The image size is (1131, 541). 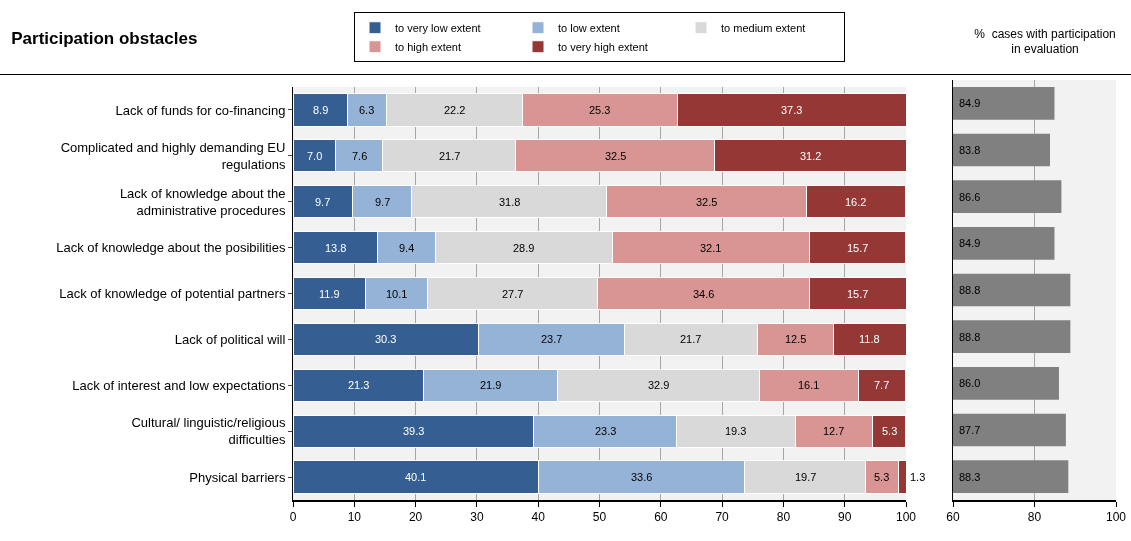 What do you see at coordinates (477, 517) in the screenshot?
I see `x-tick-label: 30` at bounding box center [477, 517].